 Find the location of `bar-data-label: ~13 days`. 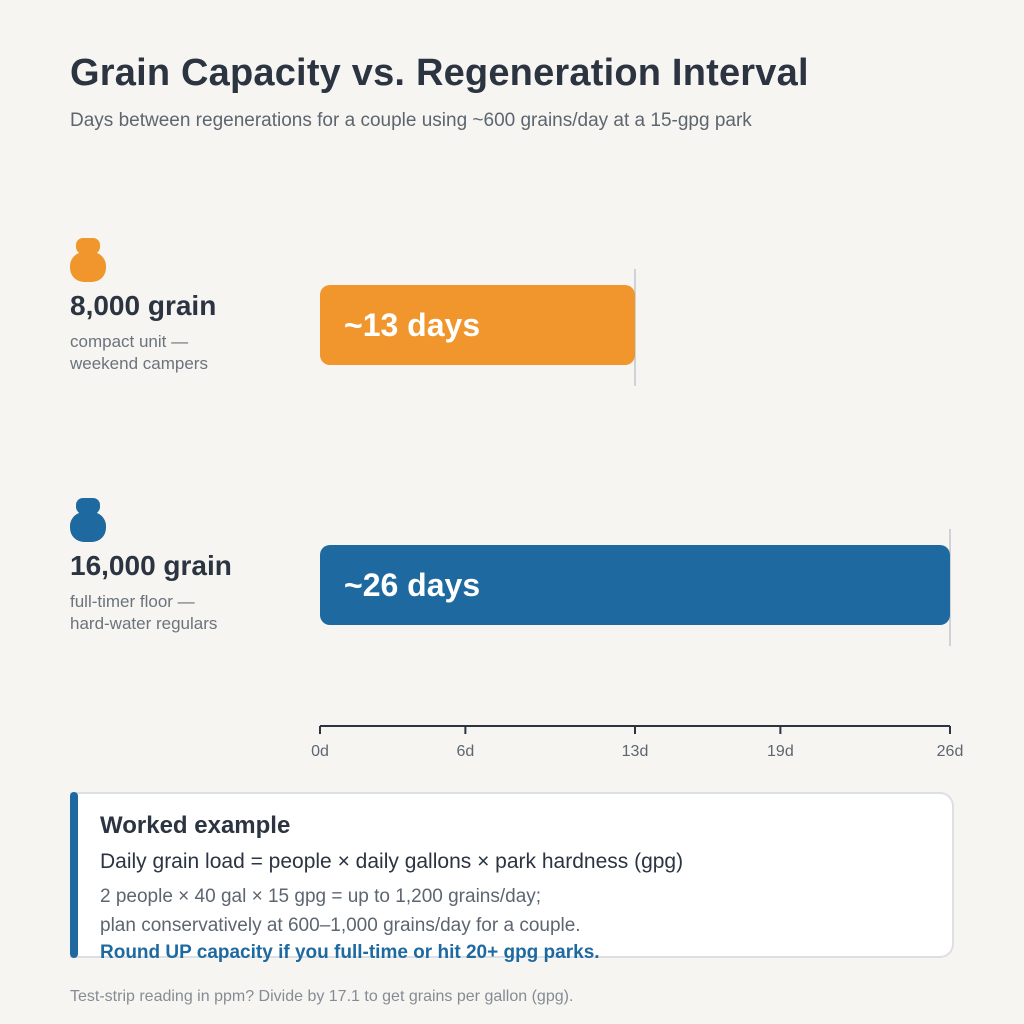

bar-data-label: ~13 days is located at coordinates (412, 324).